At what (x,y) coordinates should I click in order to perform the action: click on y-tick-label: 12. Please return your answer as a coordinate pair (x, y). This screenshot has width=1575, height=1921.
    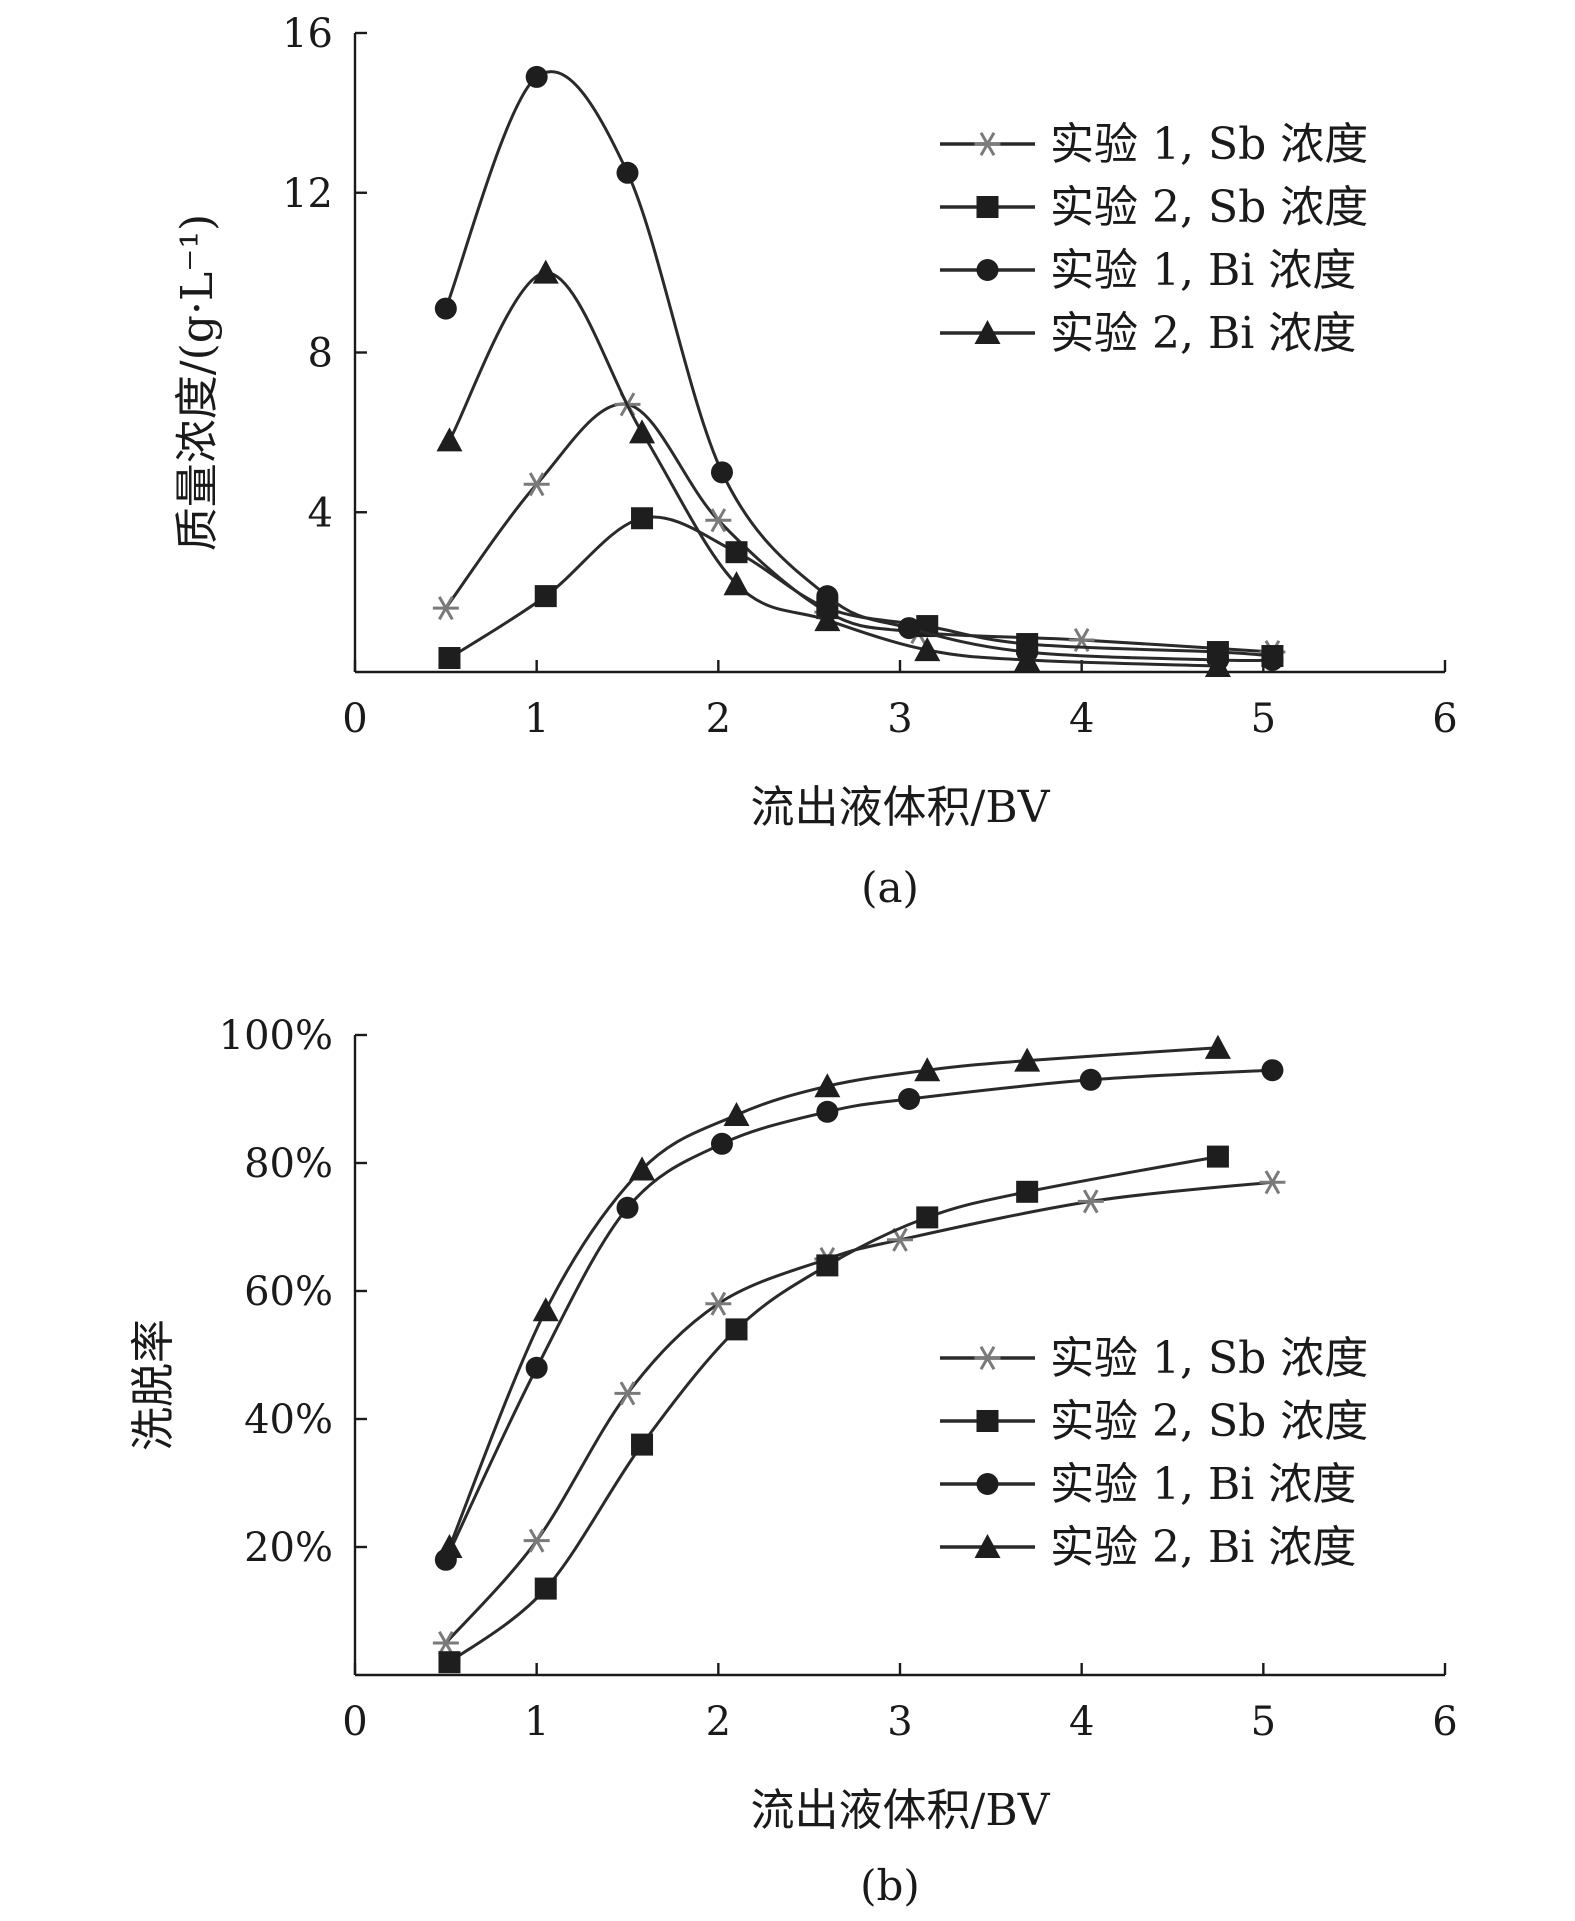
    Looking at the image, I should click on (307, 194).